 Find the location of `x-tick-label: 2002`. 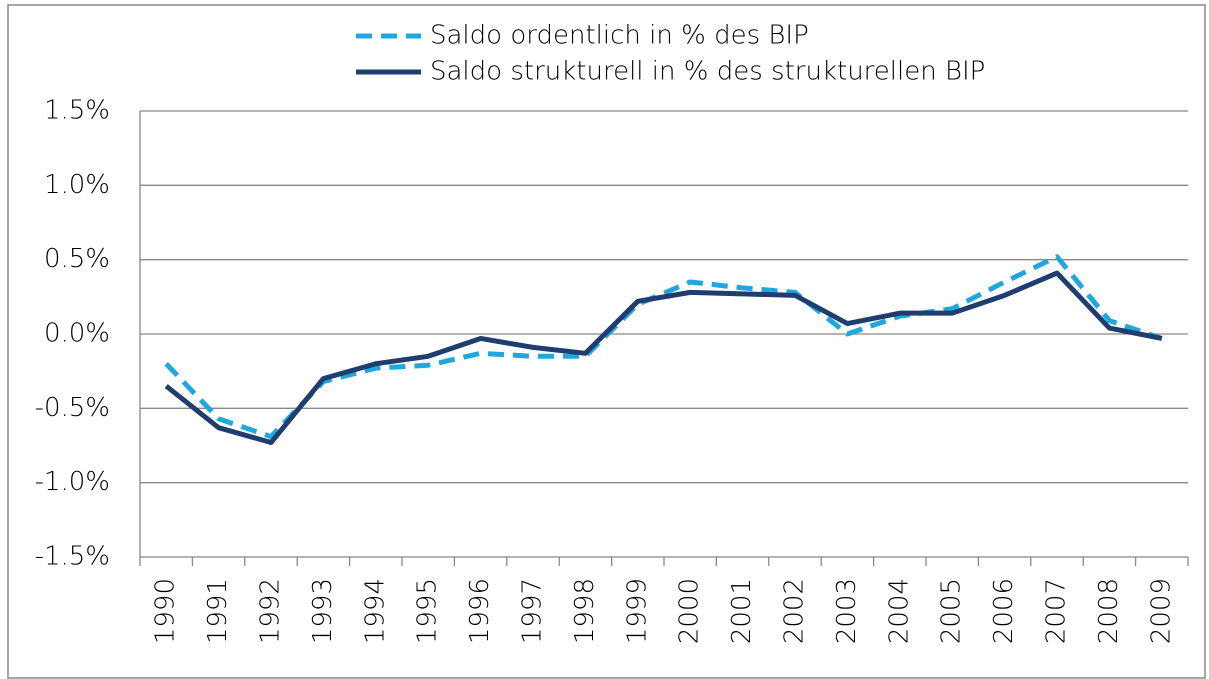

x-tick-label: 2002 is located at coordinates (795, 611).